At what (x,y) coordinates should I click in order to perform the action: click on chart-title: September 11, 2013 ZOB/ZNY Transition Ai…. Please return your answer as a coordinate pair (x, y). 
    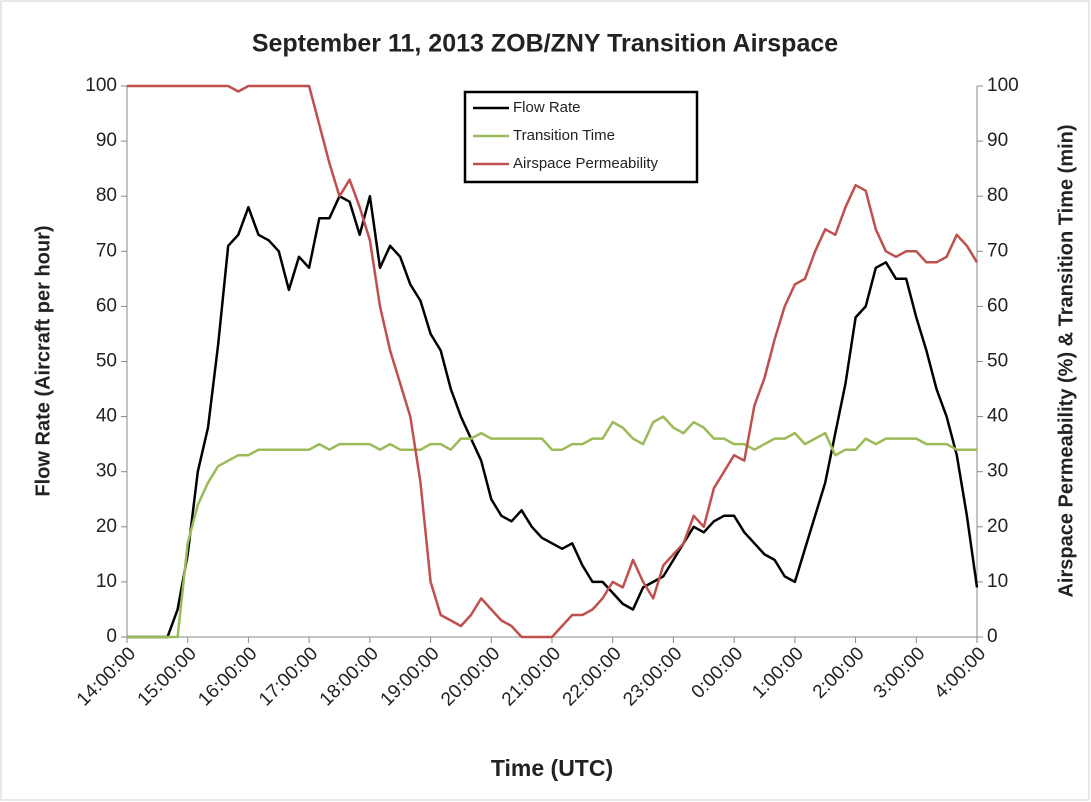
    Looking at the image, I should click on (545, 44).